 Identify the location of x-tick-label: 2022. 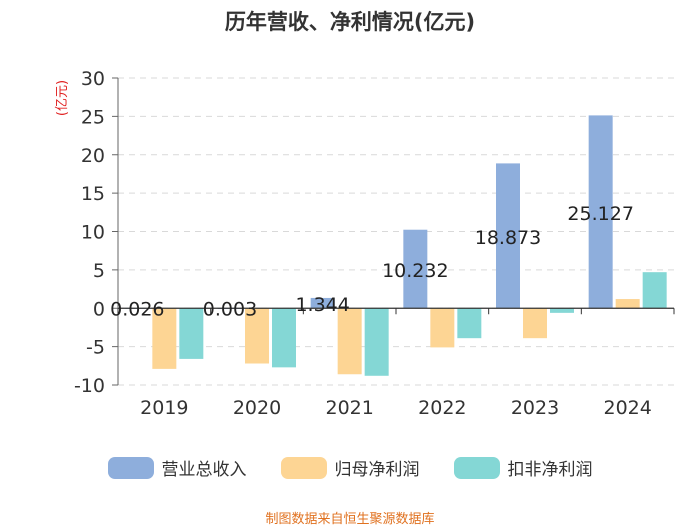
(442, 408).